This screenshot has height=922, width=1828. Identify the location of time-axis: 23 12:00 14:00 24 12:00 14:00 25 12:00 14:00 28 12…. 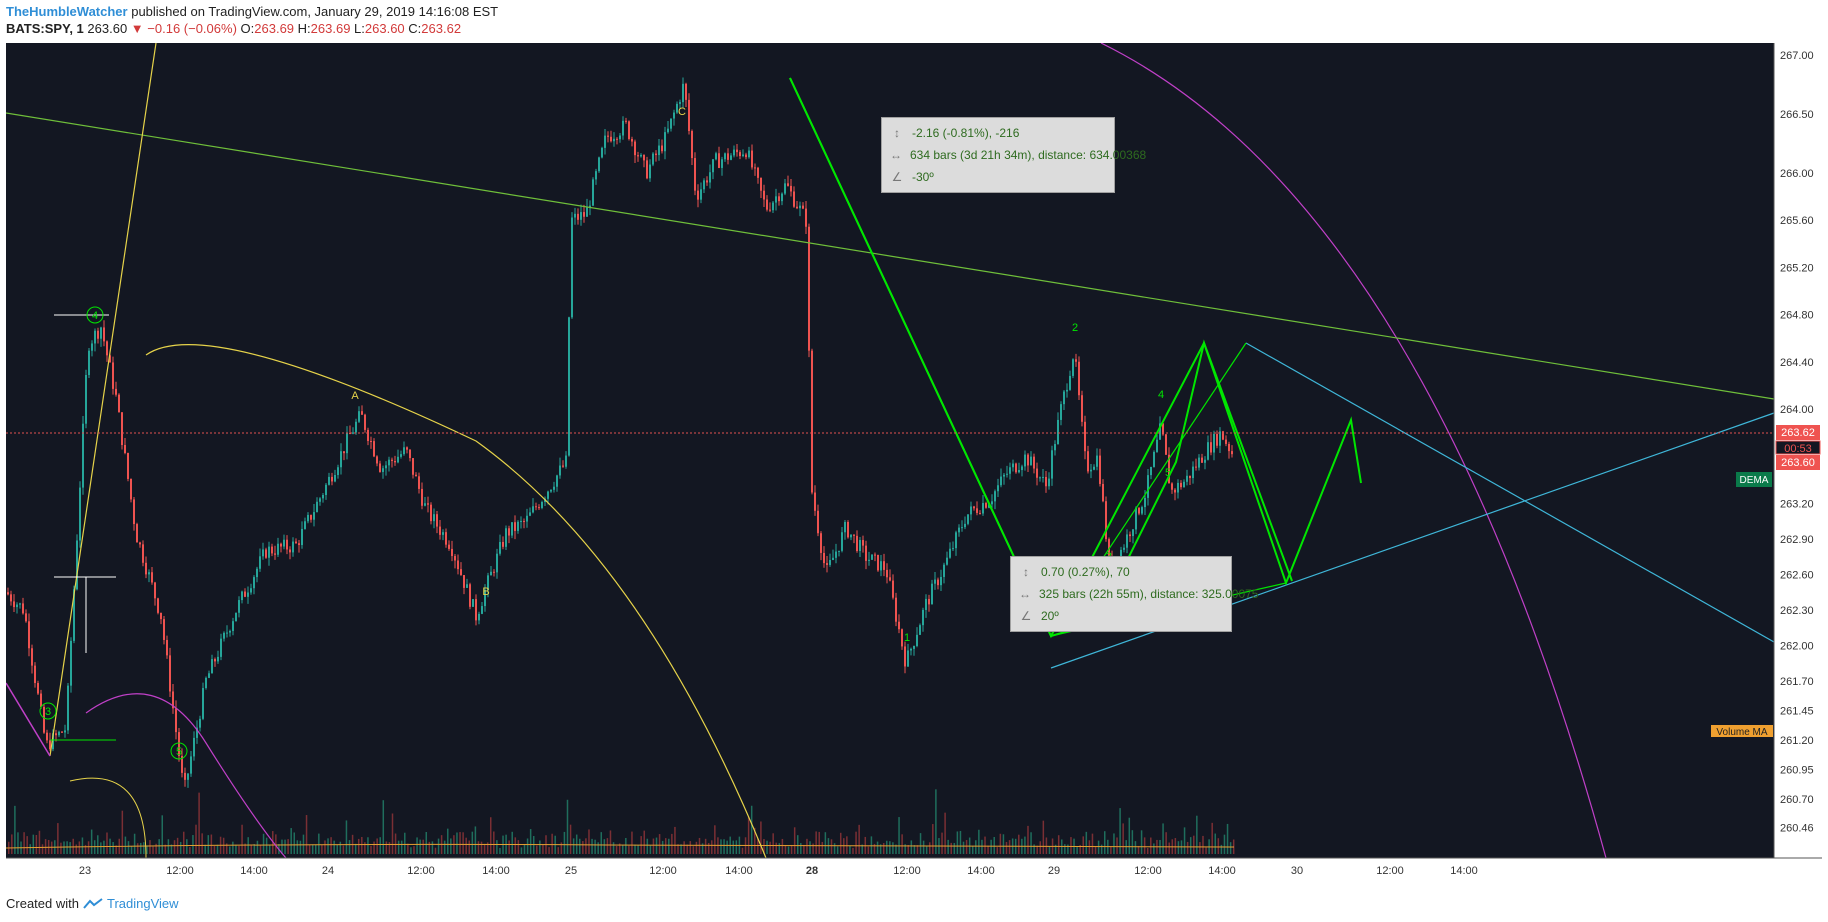
(778, 871).